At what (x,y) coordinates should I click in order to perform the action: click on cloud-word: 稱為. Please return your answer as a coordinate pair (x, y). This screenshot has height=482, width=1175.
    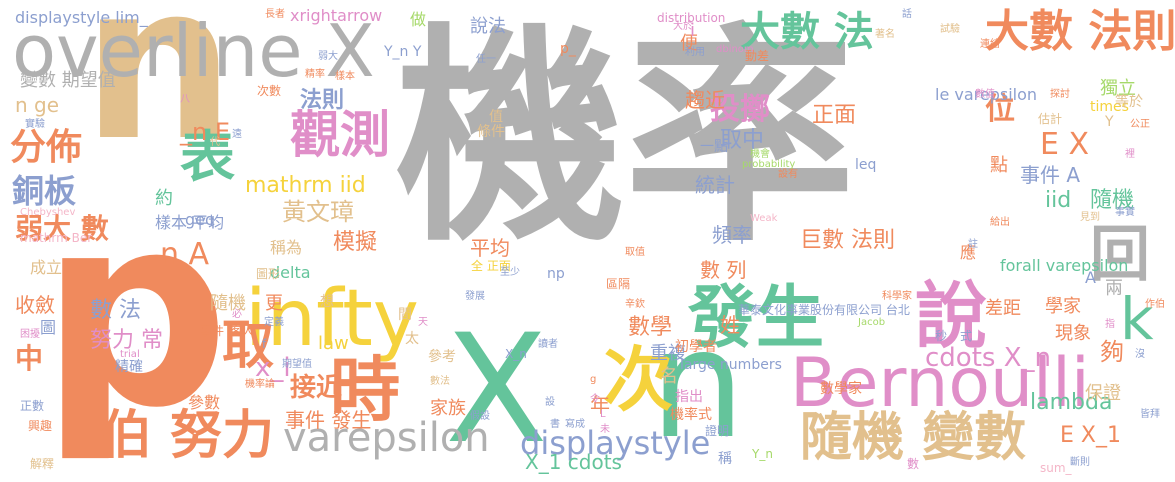
    Looking at the image, I should click on (286, 247).